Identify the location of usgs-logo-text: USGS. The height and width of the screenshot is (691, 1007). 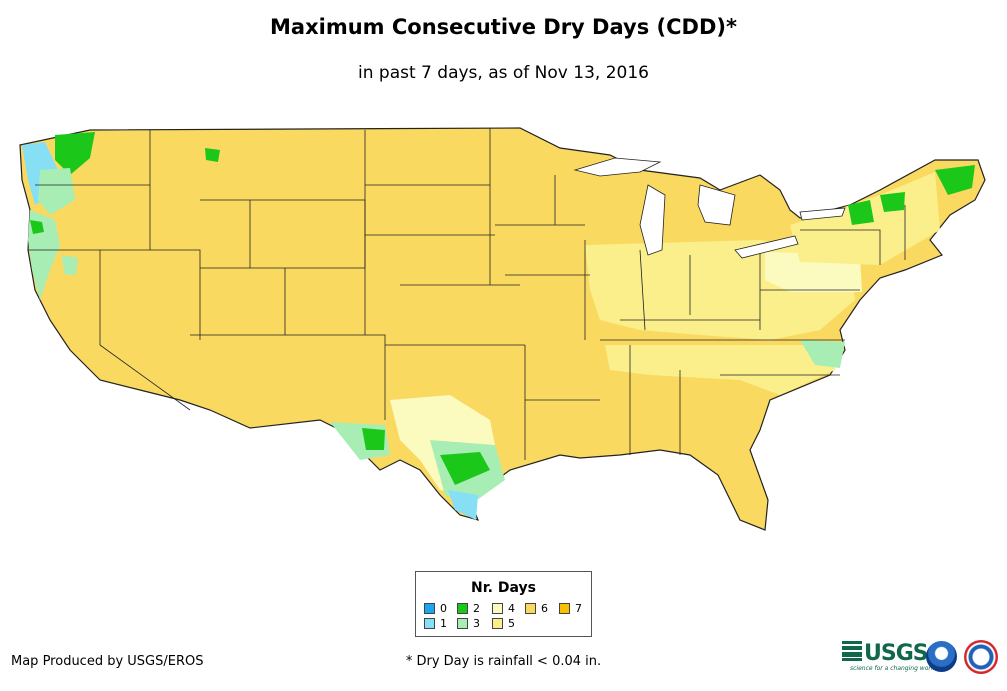
(896, 653).